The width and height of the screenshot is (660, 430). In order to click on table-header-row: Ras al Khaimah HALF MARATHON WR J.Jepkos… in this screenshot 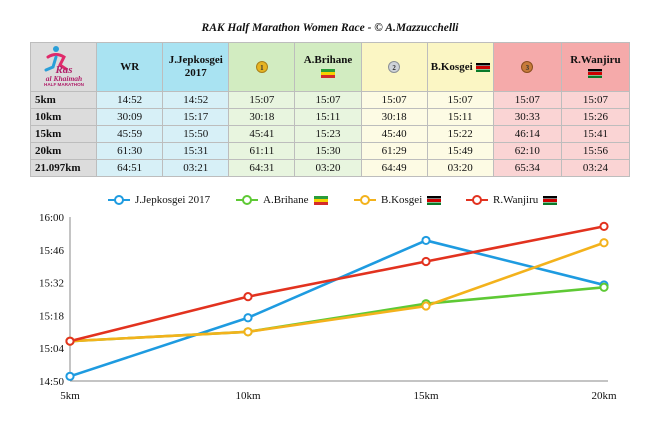, I will do `click(330, 67)`.